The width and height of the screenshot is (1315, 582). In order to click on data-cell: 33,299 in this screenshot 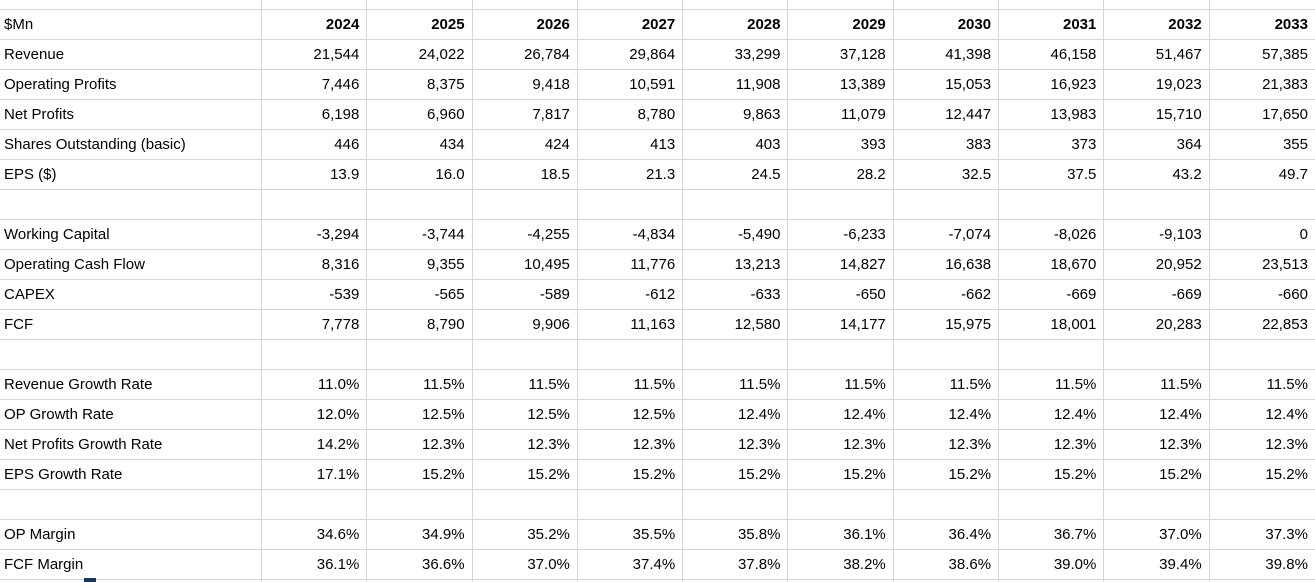, I will do `click(736, 55)`.